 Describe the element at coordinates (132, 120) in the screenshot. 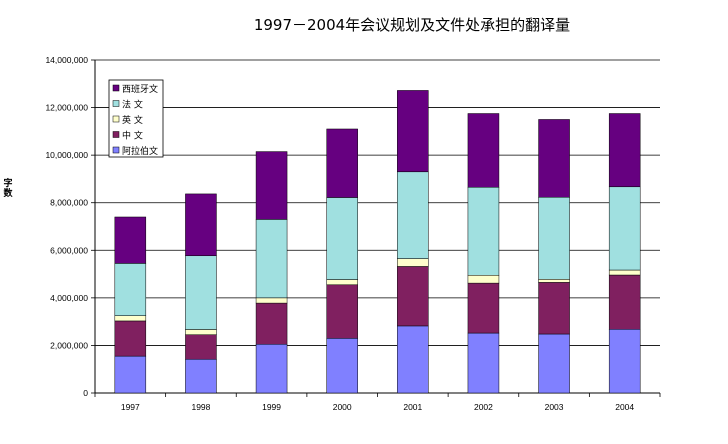

I see `legend-label: 英 文` at that location.